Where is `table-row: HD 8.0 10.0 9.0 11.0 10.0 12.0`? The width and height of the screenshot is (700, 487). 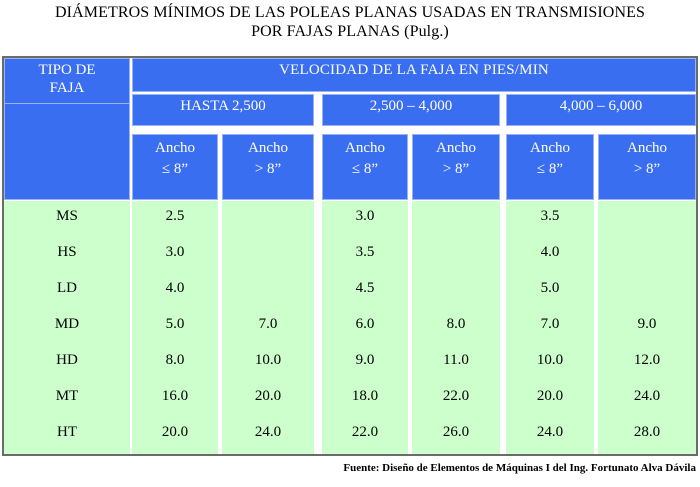 table-row: HD 8.0 10.0 9.0 11.0 10.0 12.0 is located at coordinates (350, 363).